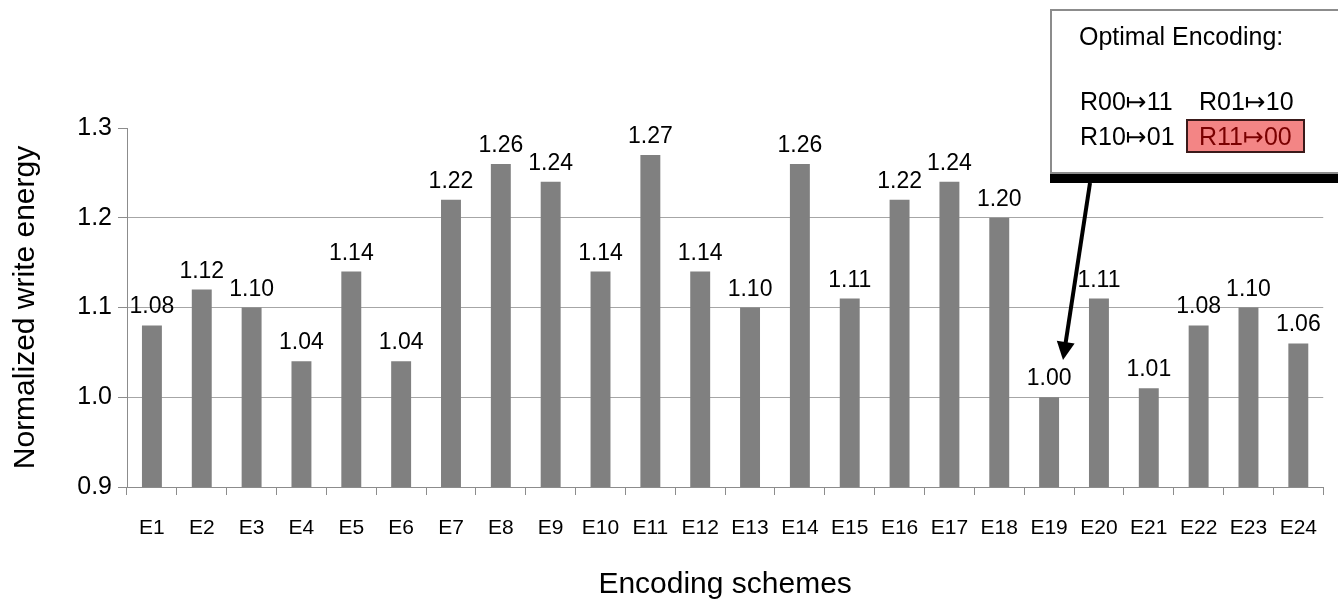  Describe the element at coordinates (725, 583) in the screenshot. I see `x-axis-title: Encoding schemes` at that location.